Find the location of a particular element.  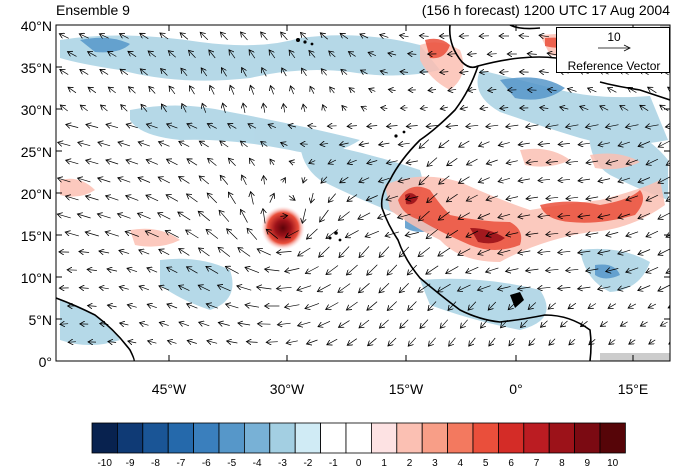

colorbar-label: -6 is located at coordinates (206, 463).